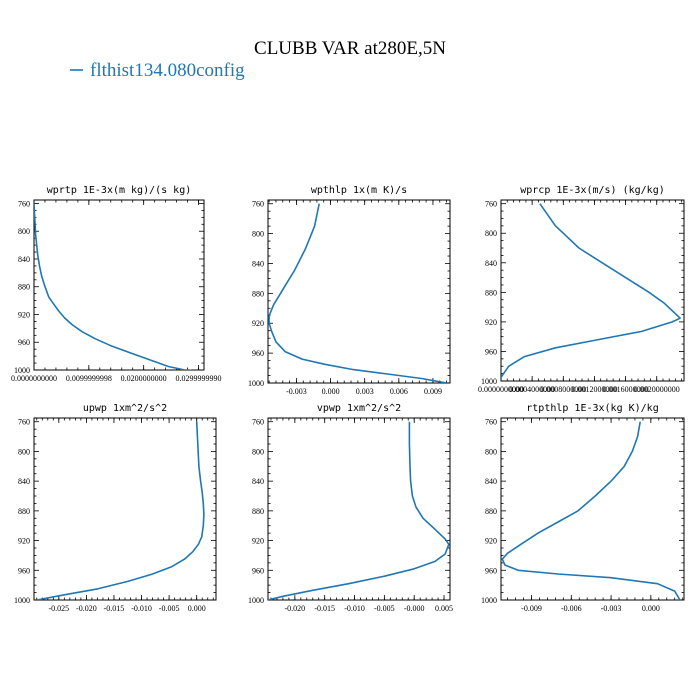 The image size is (700, 700). I want to click on x-tick-label: 0.0012000000, so click(594, 389).